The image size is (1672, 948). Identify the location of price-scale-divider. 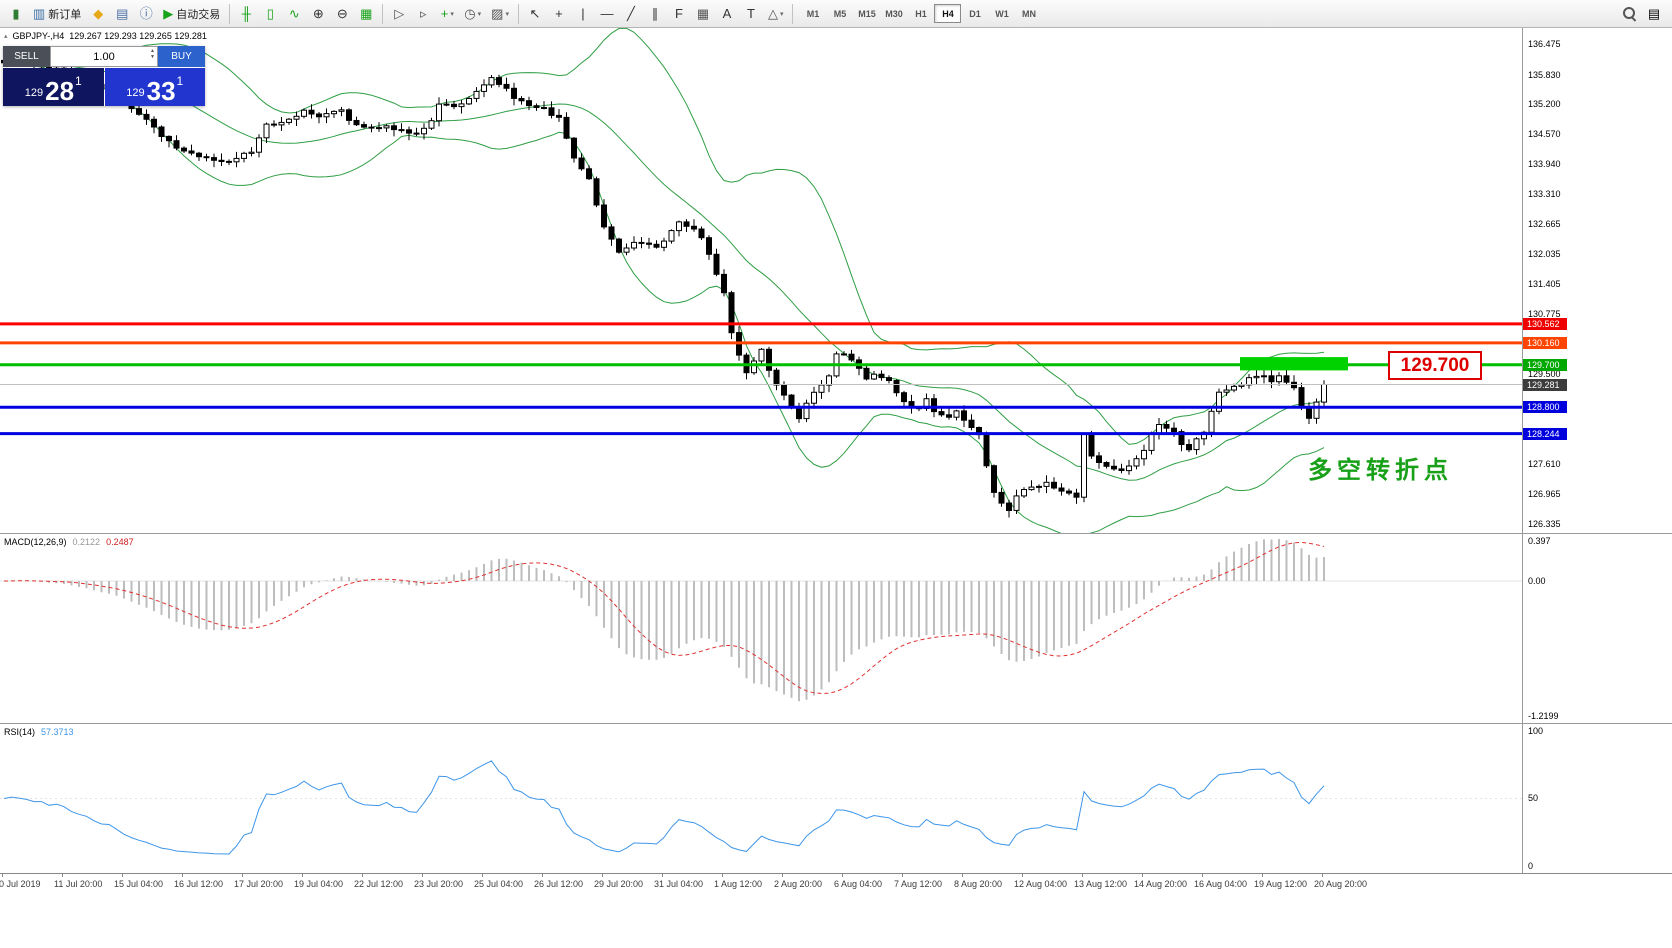
(1522, 450).